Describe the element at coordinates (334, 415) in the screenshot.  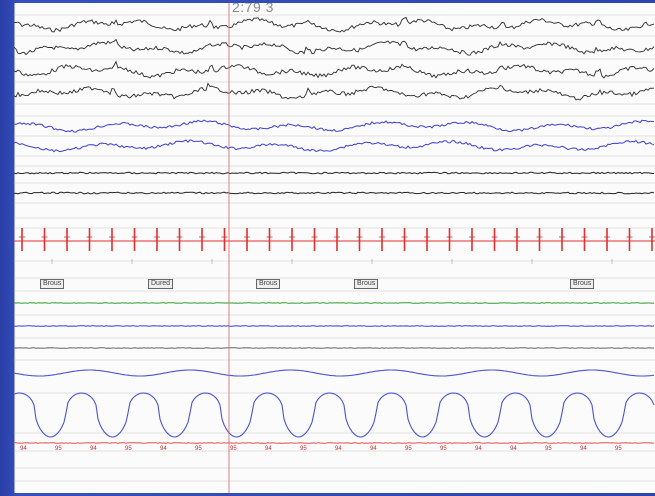
I see `abdomen-trace` at that location.